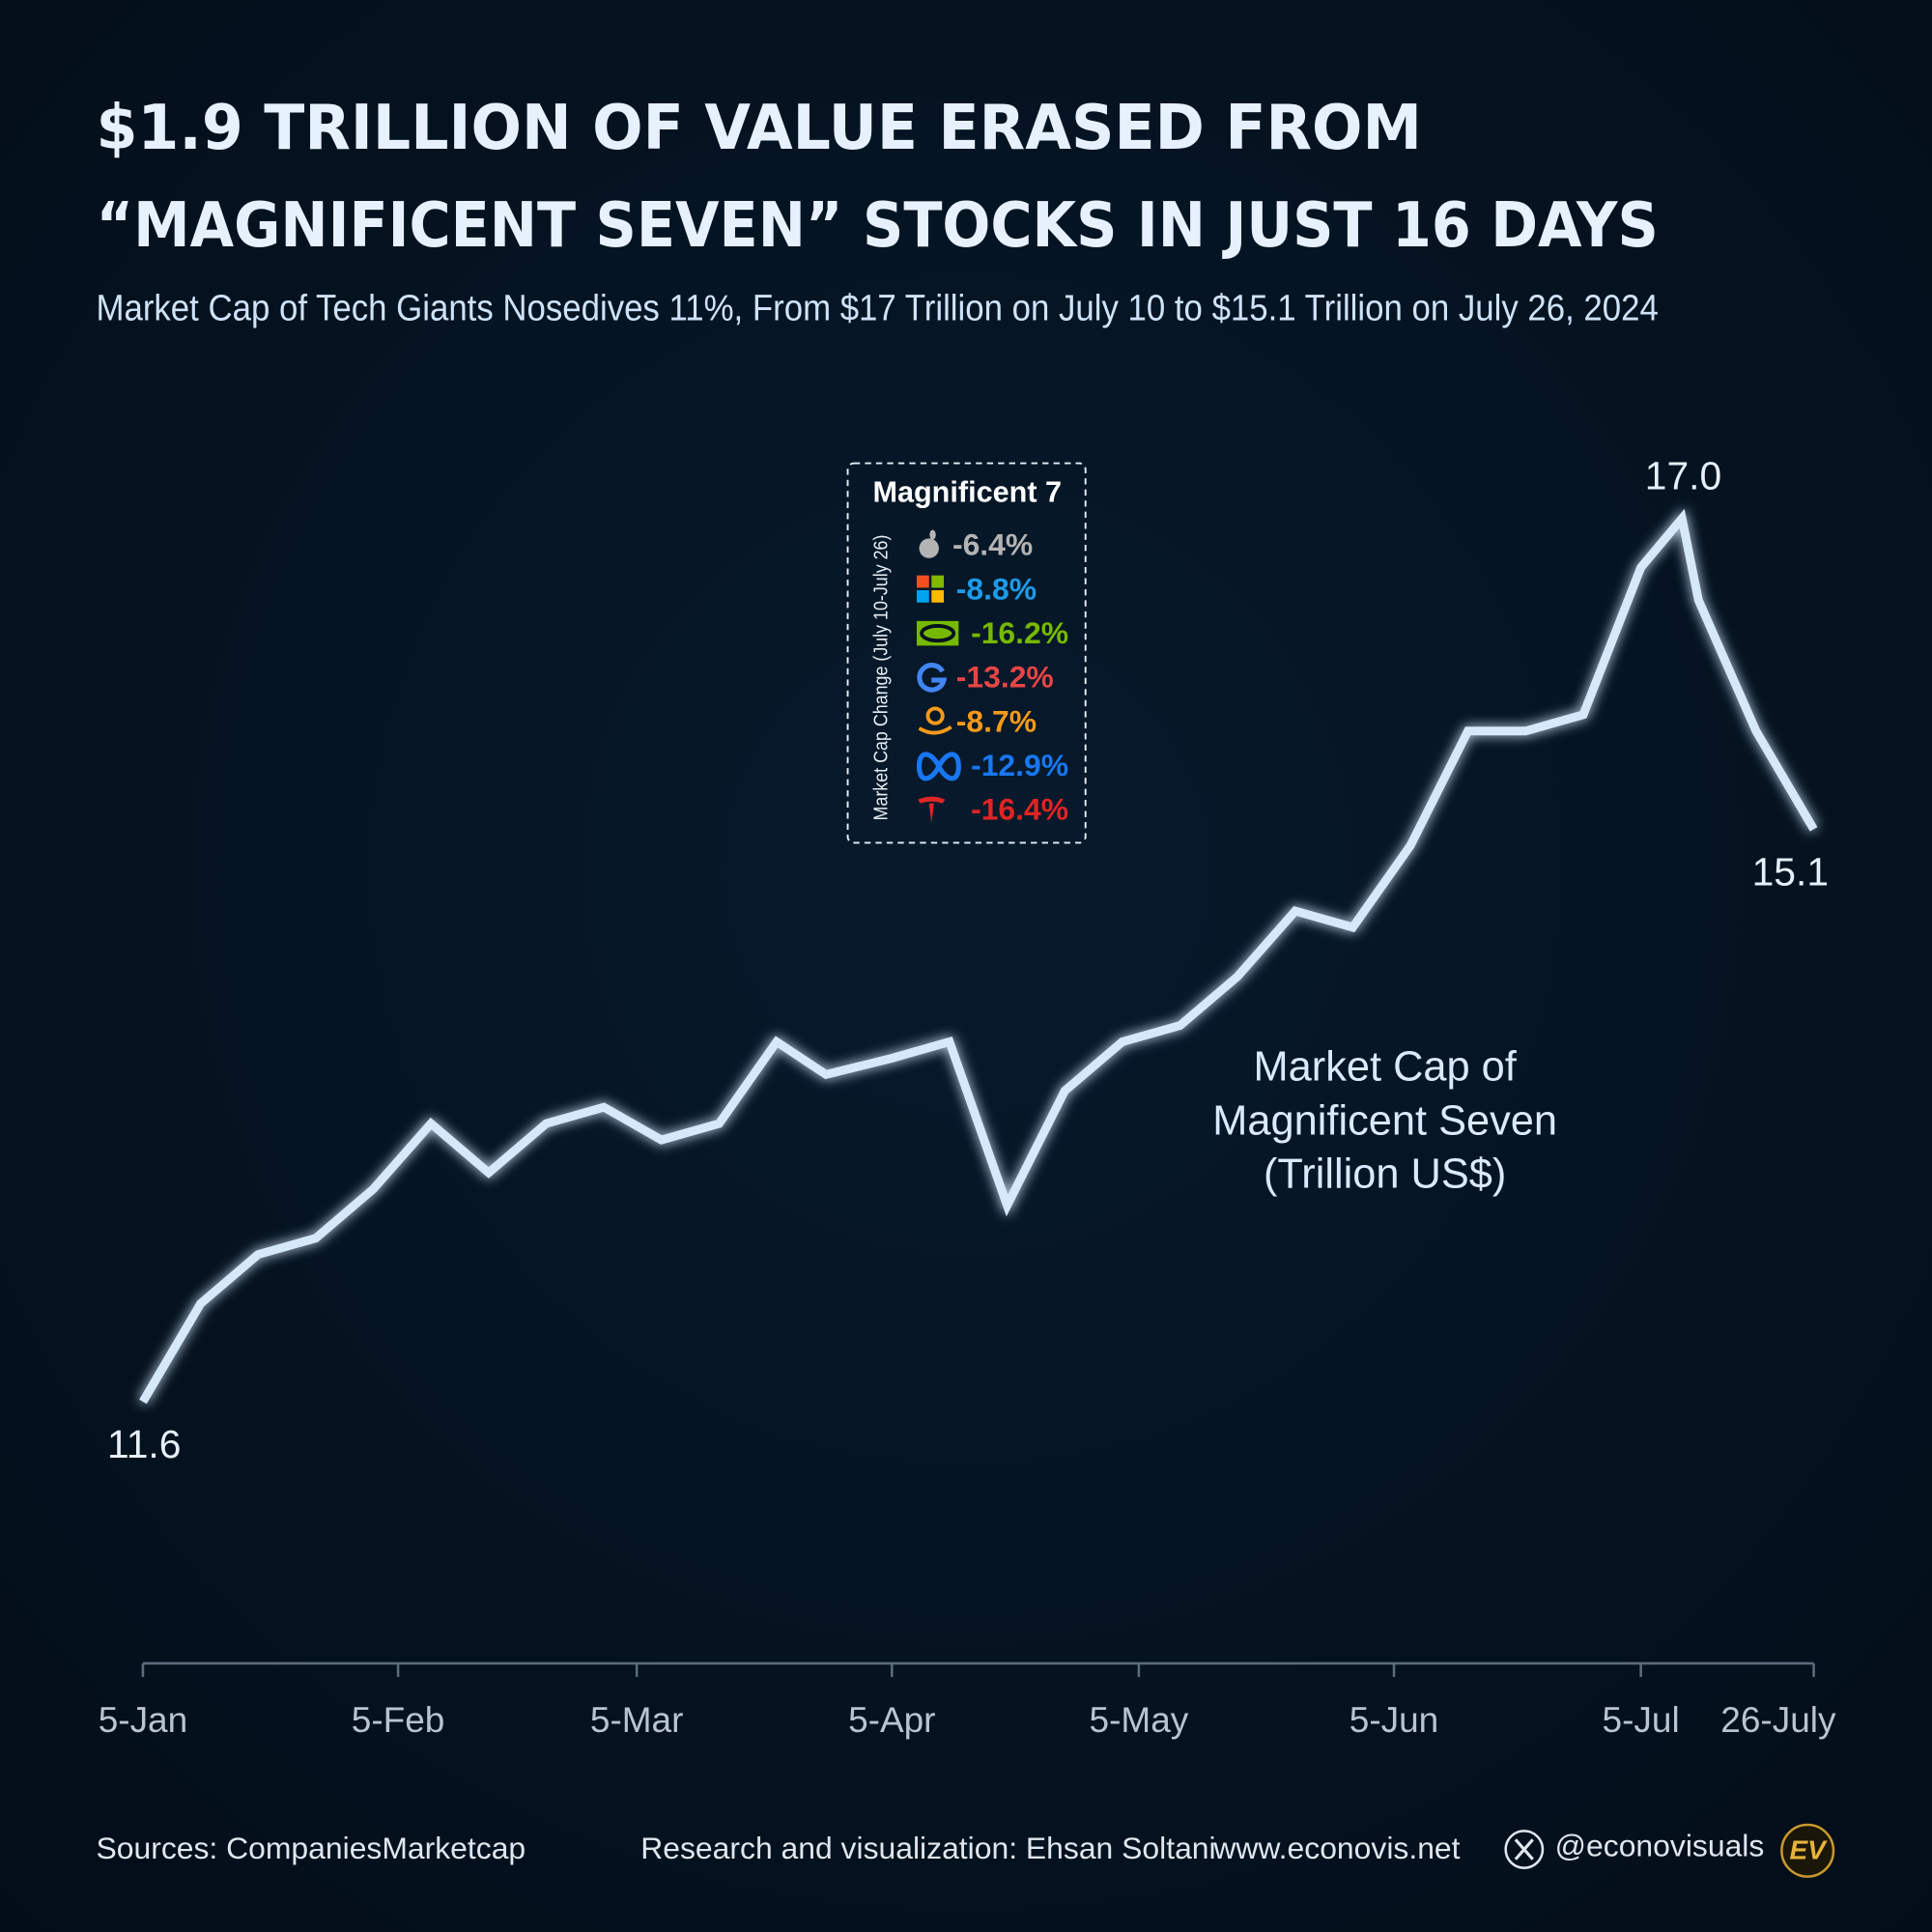  What do you see at coordinates (1139, 1720) in the screenshot?
I see `x-tick-label: 5-May` at bounding box center [1139, 1720].